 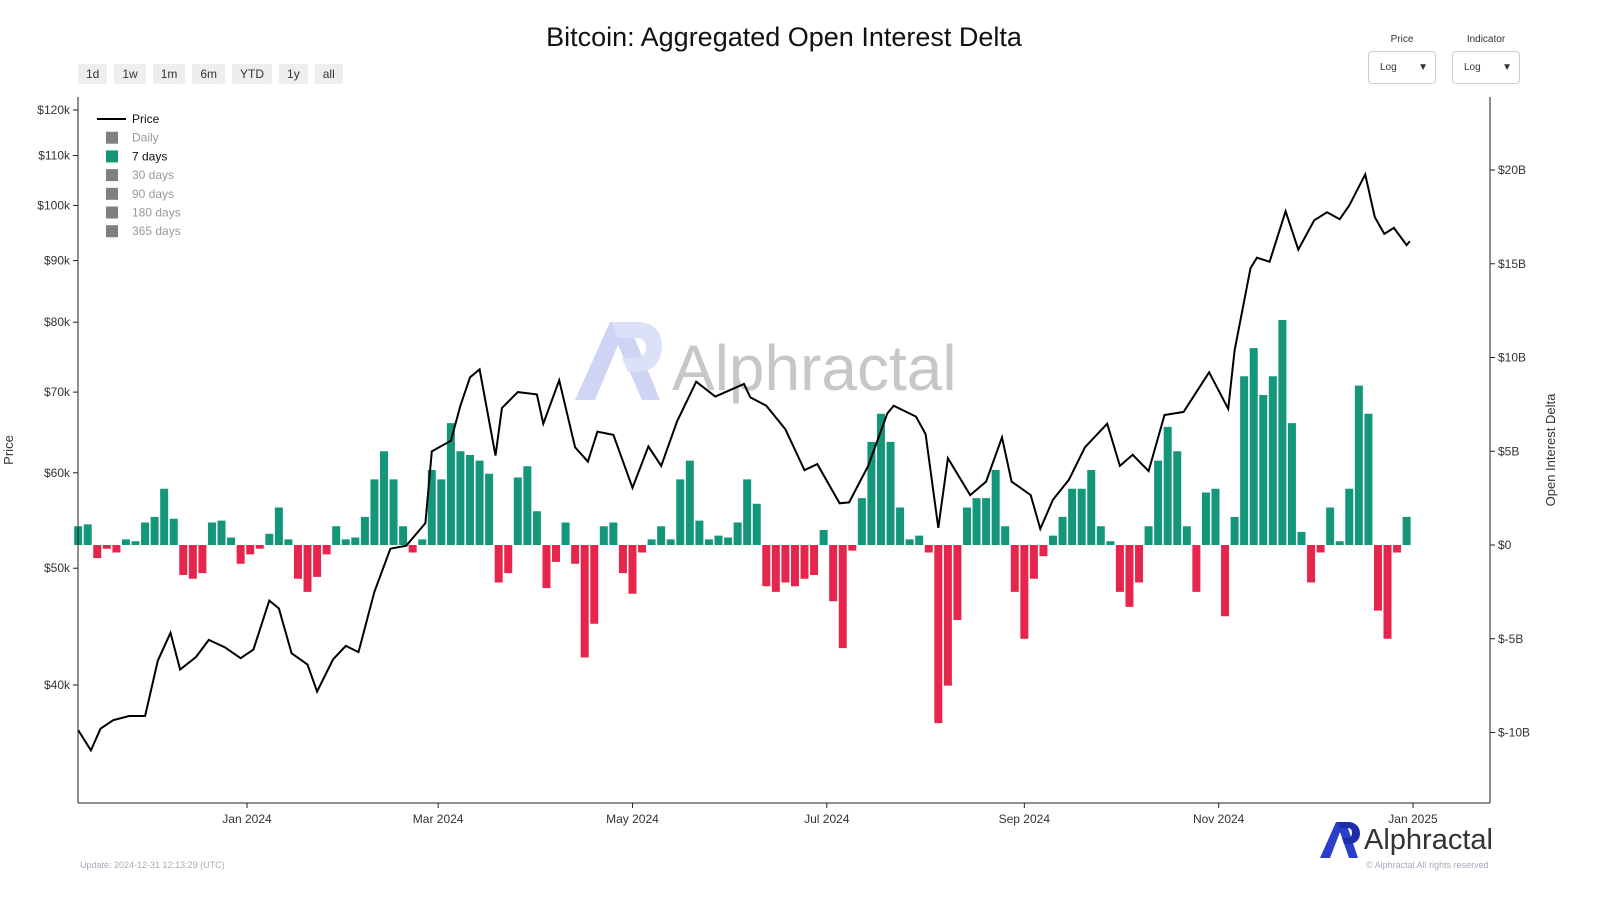 What do you see at coordinates (57, 685) in the screenshot?
I see `left-tick-label: $40k` at bounding box center [57, 685].